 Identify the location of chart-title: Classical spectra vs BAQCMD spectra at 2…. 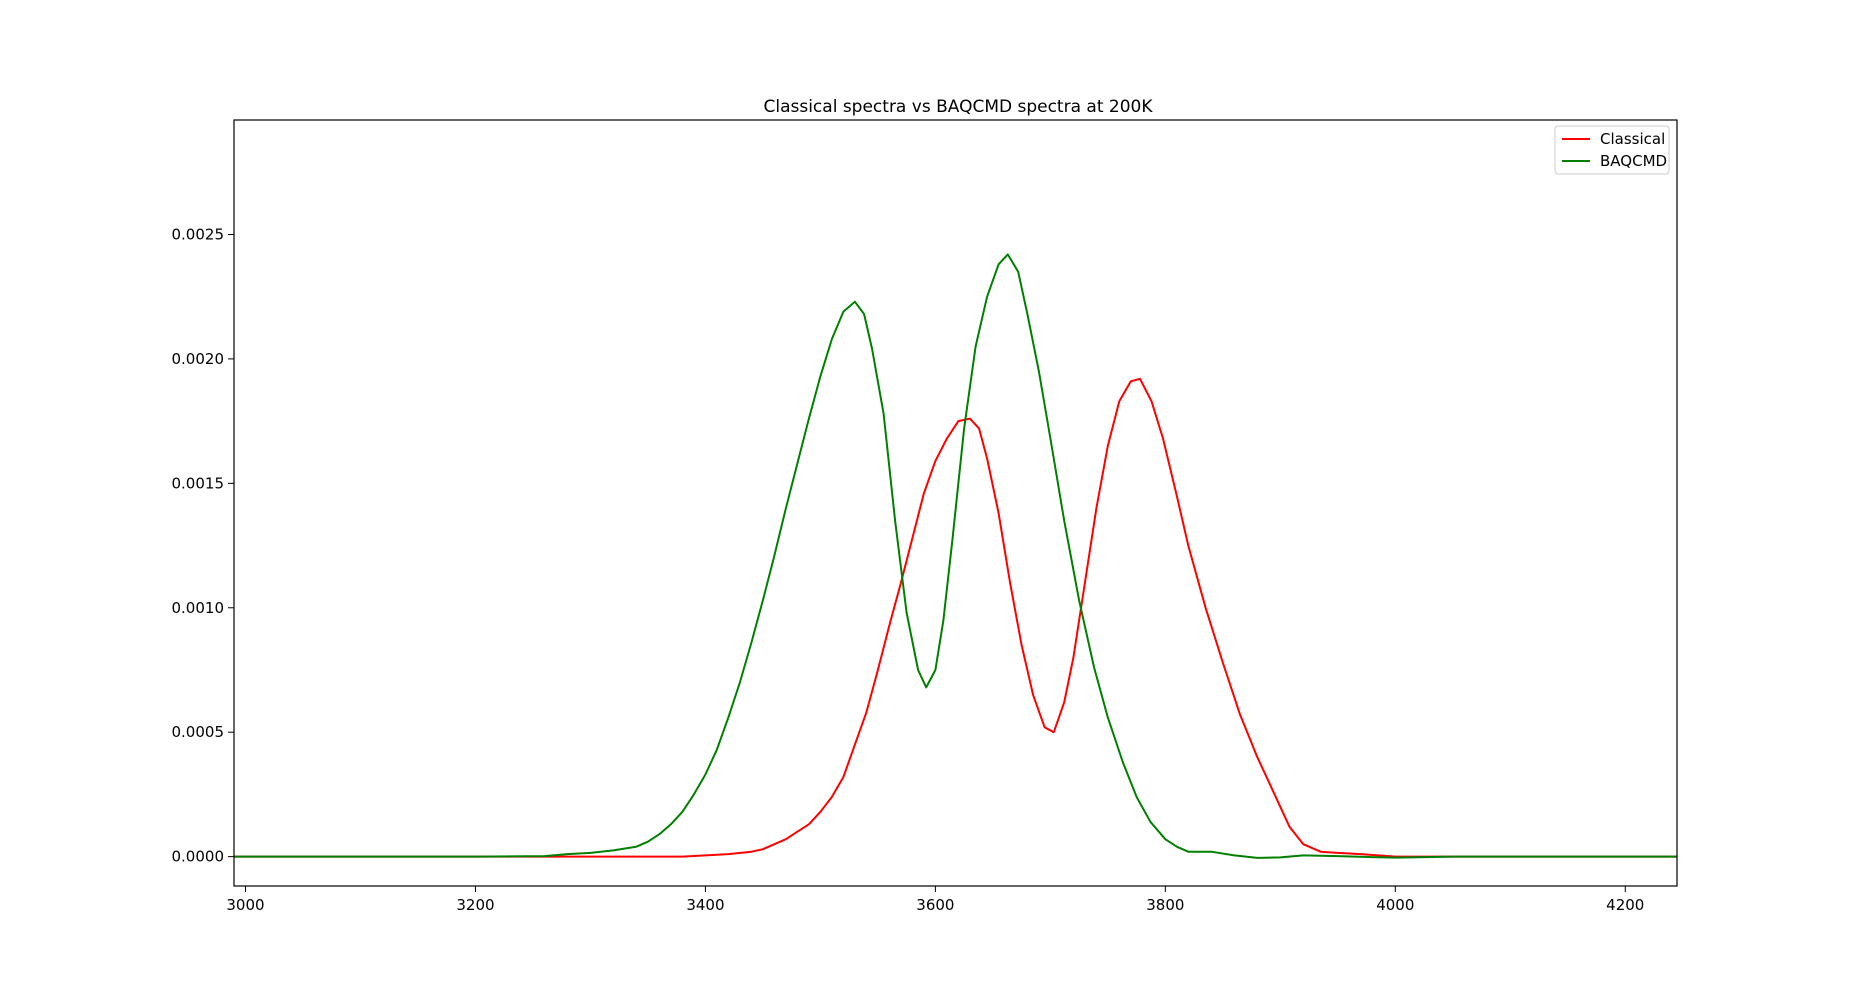
(958, 107).